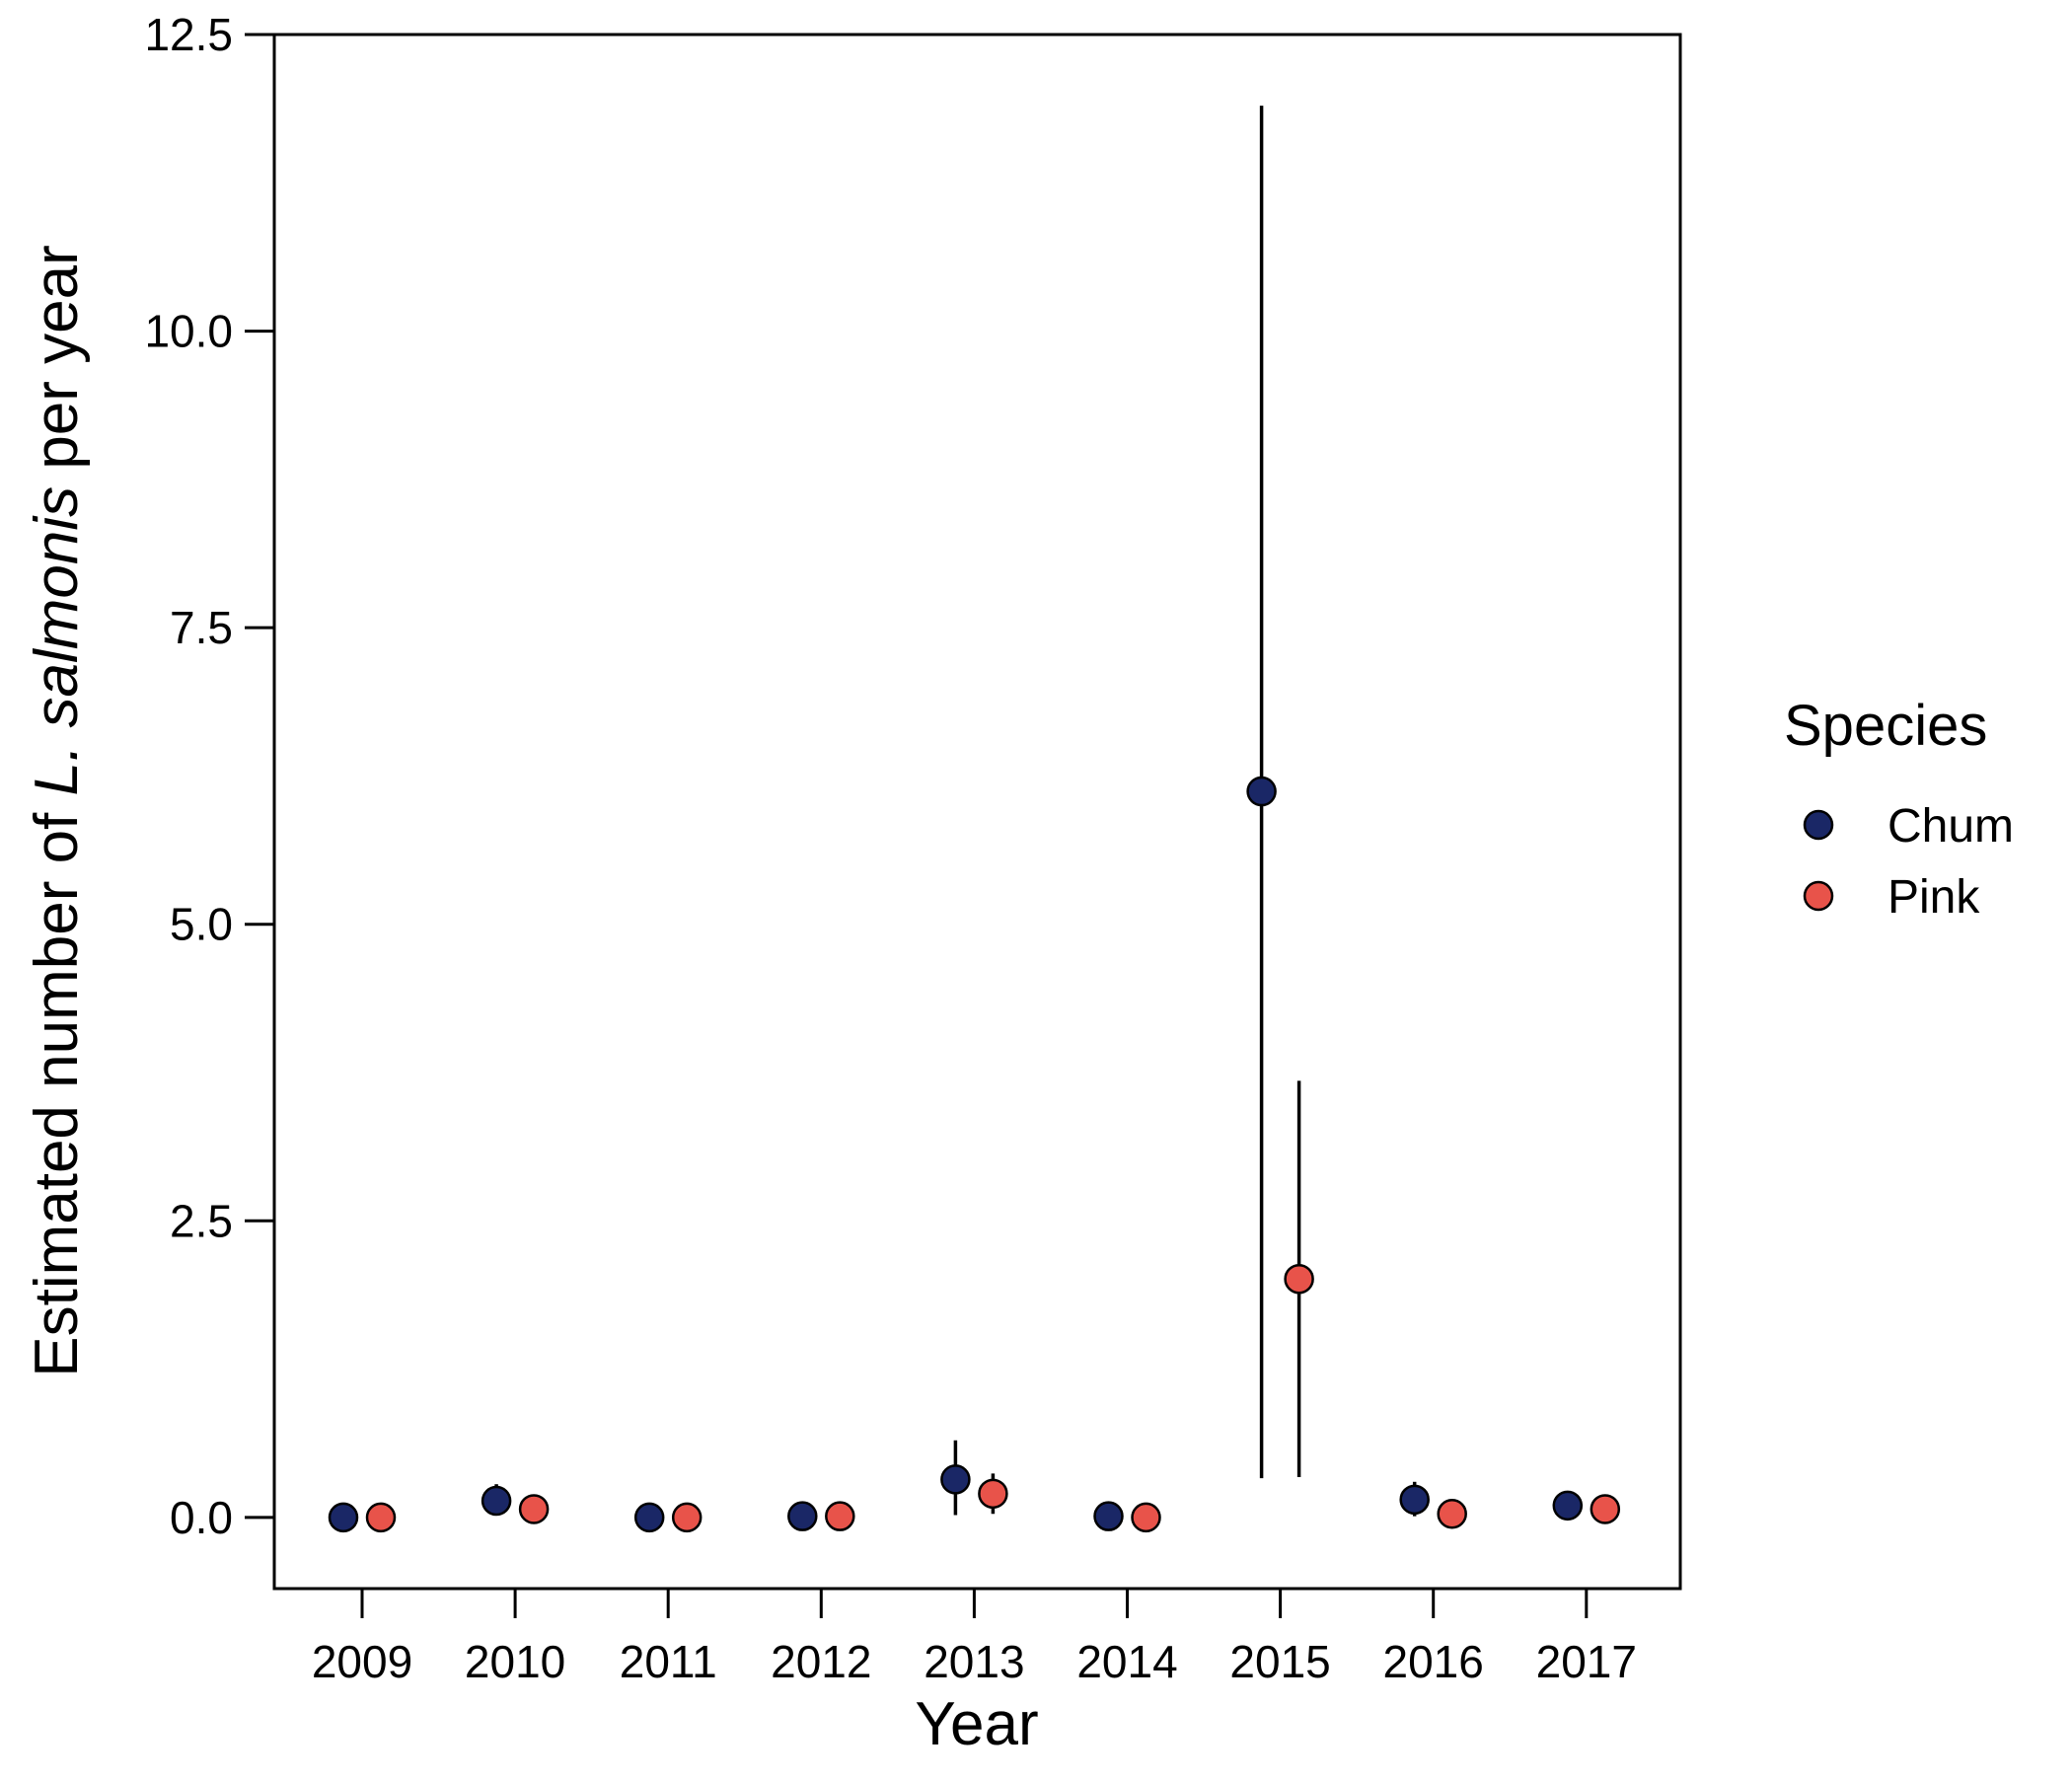  I want to click on x-tick-label: 2011, so click(669, 1662).